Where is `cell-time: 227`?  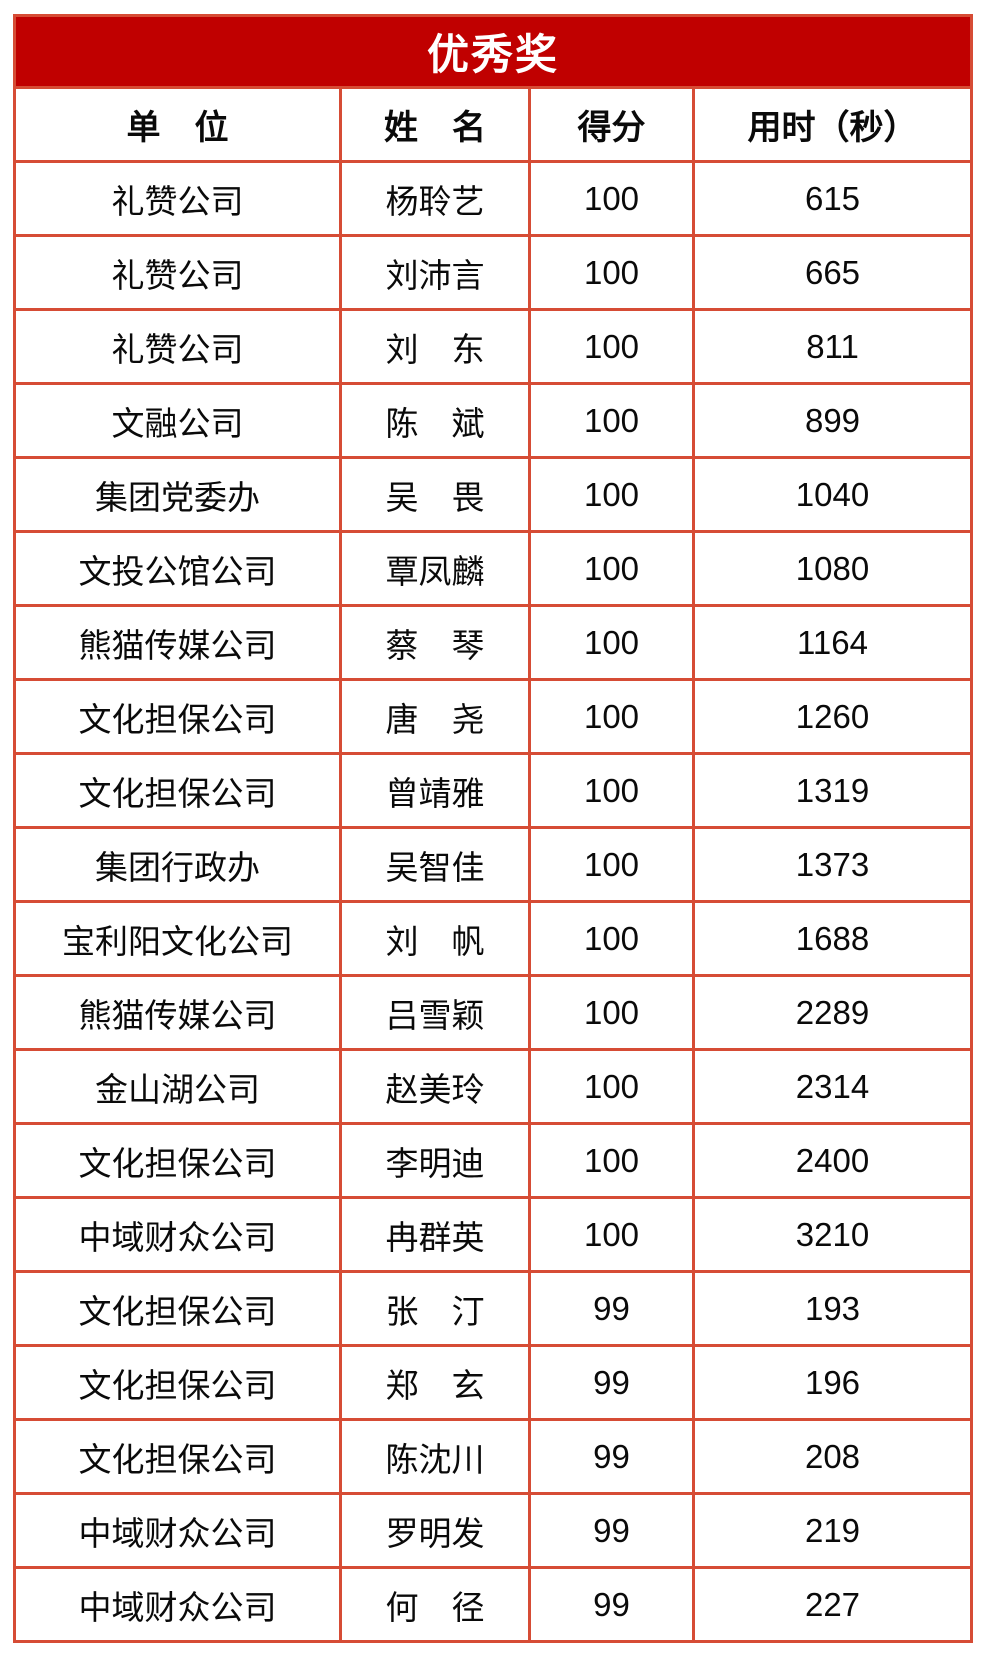 cell-time: 227 is located at coordinates (832, 1604).